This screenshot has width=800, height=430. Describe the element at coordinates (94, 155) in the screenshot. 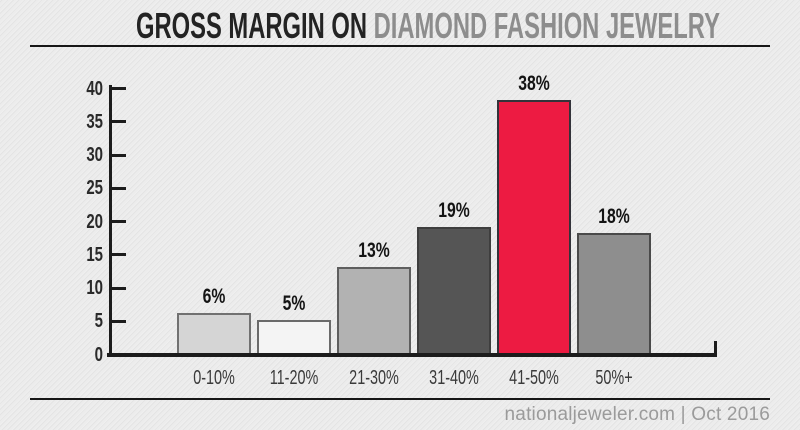

I see `y-axis-tick-label: 30` at that location.